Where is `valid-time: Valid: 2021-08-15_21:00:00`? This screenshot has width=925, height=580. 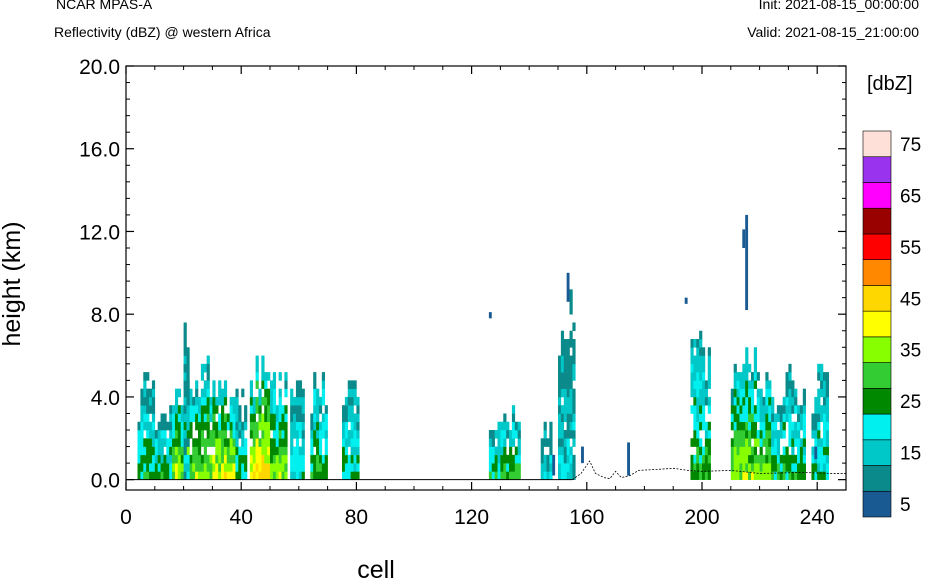 valid-time: Valid: 2021-08-15_21:00:00 is located at coordinates (833, 32).